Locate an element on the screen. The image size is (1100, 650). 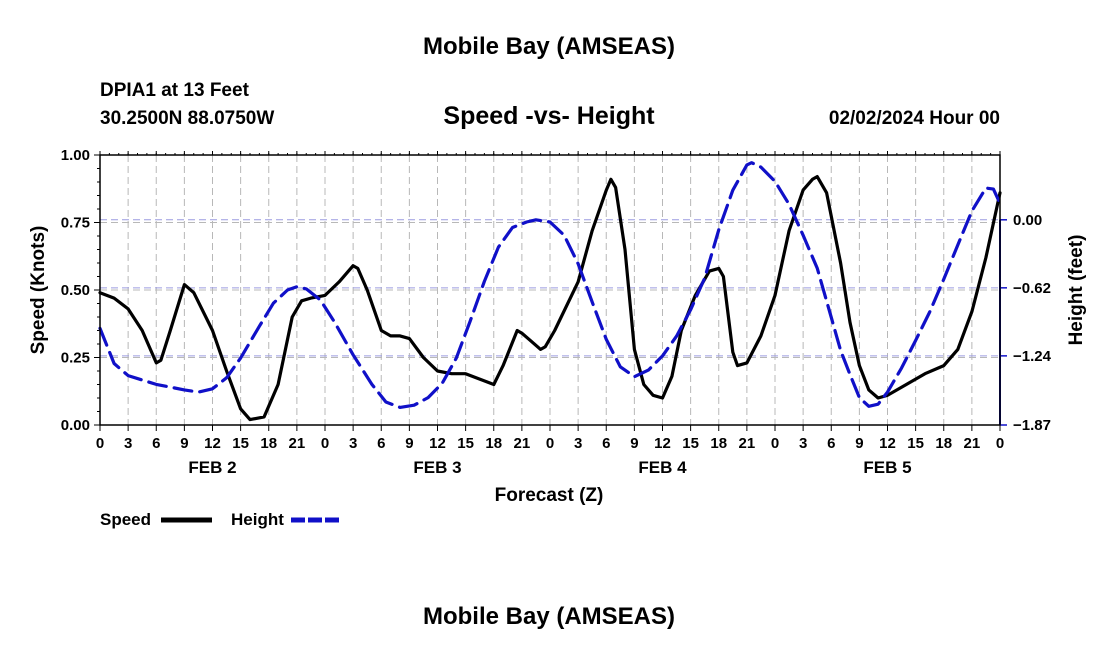
day-label: FEB 3 is located at coordinates (437, 467).